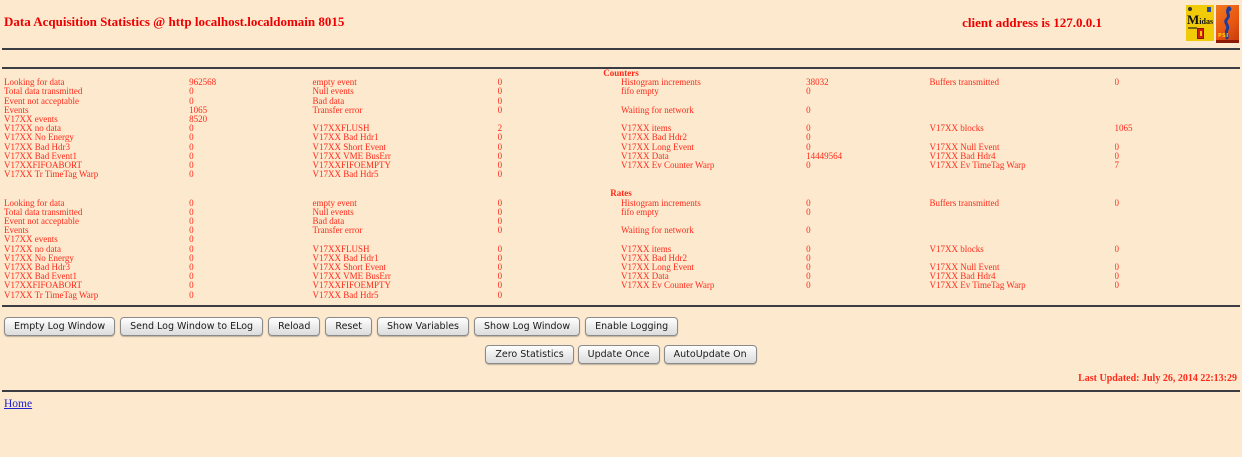 Image resolution: width=1242 pixels, height=457 pixels. I want to click on stat-label: Looking for data, so click(34, 203).